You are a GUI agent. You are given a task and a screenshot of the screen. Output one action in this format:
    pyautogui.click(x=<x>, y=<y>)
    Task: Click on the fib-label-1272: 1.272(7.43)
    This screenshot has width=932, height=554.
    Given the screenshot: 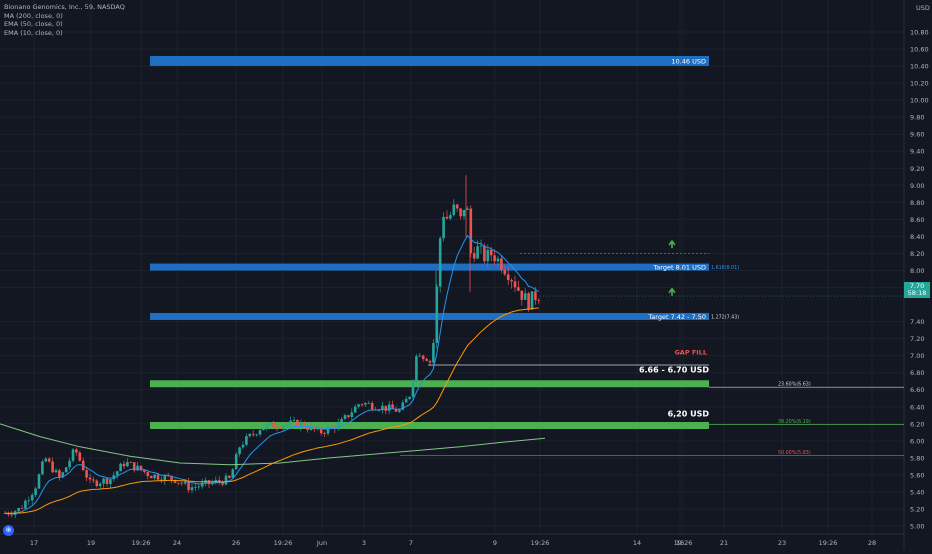 What is the action you would take?
    pyautogui.click(x=725, y=317)
    